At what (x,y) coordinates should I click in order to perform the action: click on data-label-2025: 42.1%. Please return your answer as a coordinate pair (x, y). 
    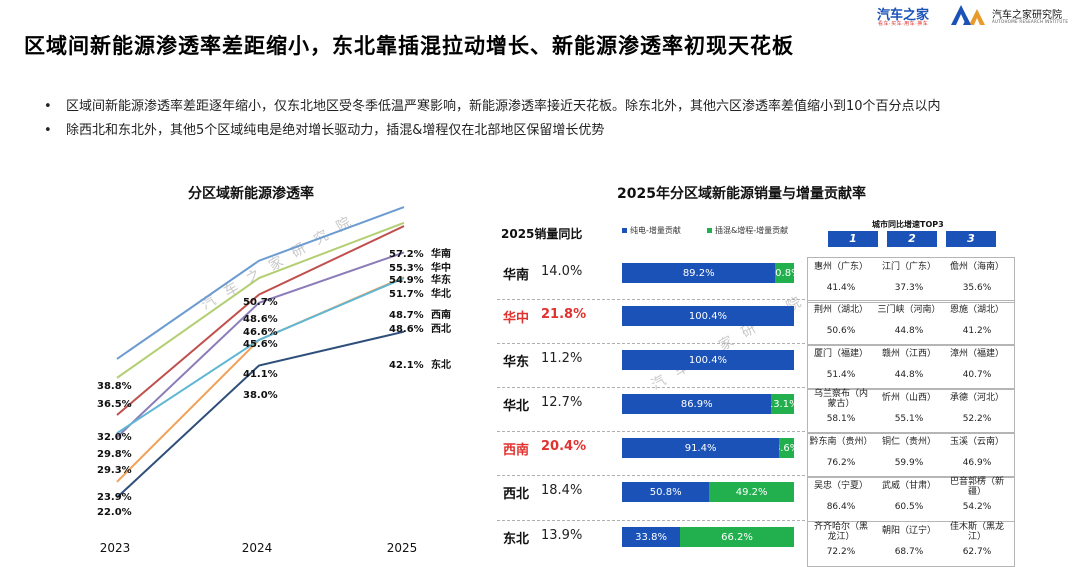
    Looking at the image, I should click on (406, 365).